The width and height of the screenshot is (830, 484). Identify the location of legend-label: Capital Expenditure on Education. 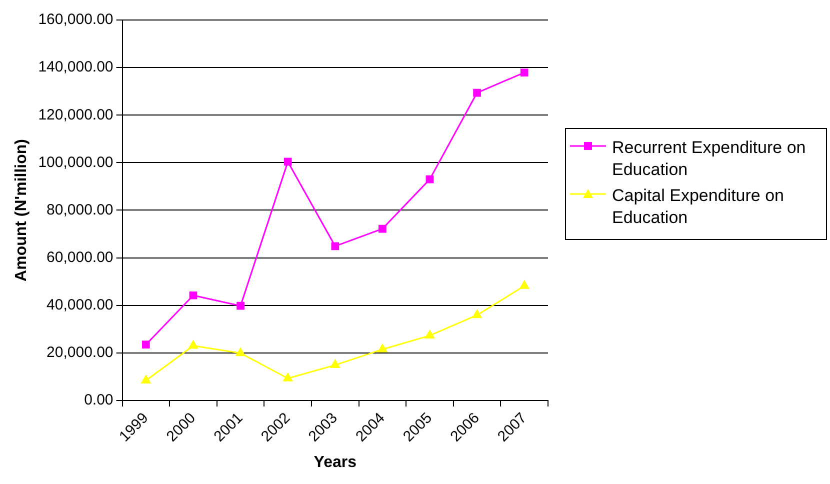
(699, 207).